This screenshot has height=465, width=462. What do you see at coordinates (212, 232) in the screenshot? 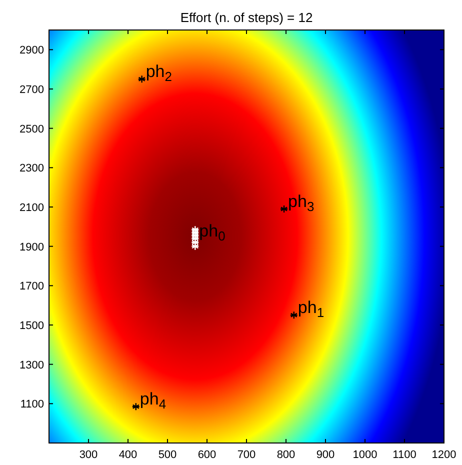
I see `annotation: ph$_{0}$` at bounding box center [212, 232].